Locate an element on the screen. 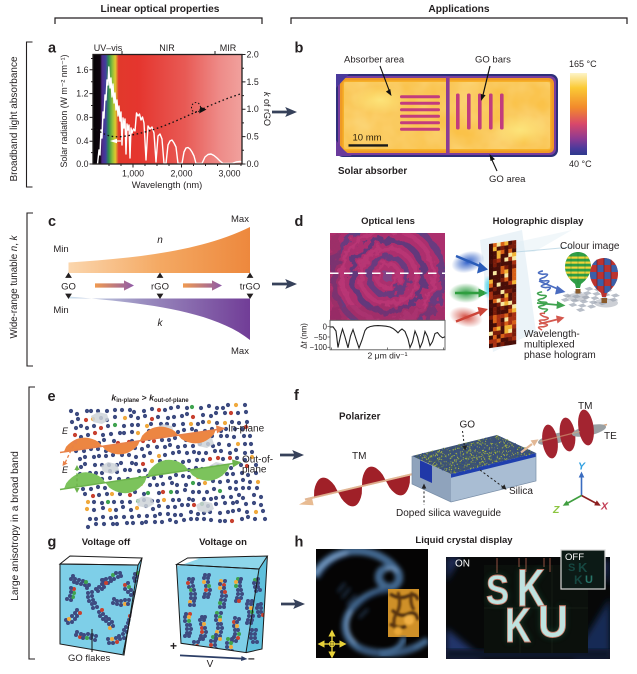 The image size is (637, 674). svg-text: −50 is located at coordinates (321, 337).